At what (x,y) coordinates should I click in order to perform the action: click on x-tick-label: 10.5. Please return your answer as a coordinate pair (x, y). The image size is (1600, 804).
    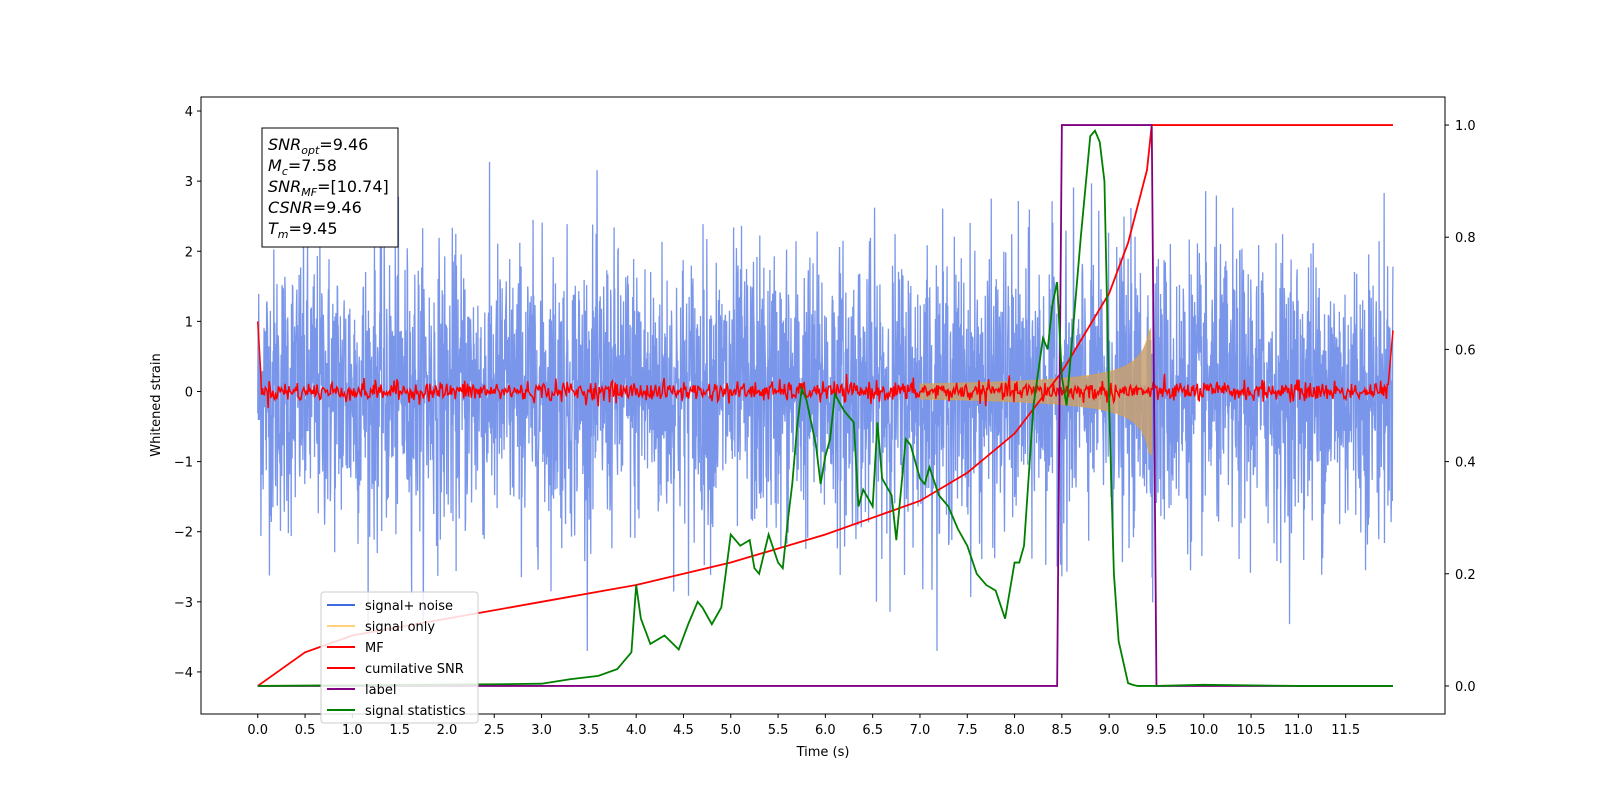
    Looking at the image, I should click on (1251, 730).